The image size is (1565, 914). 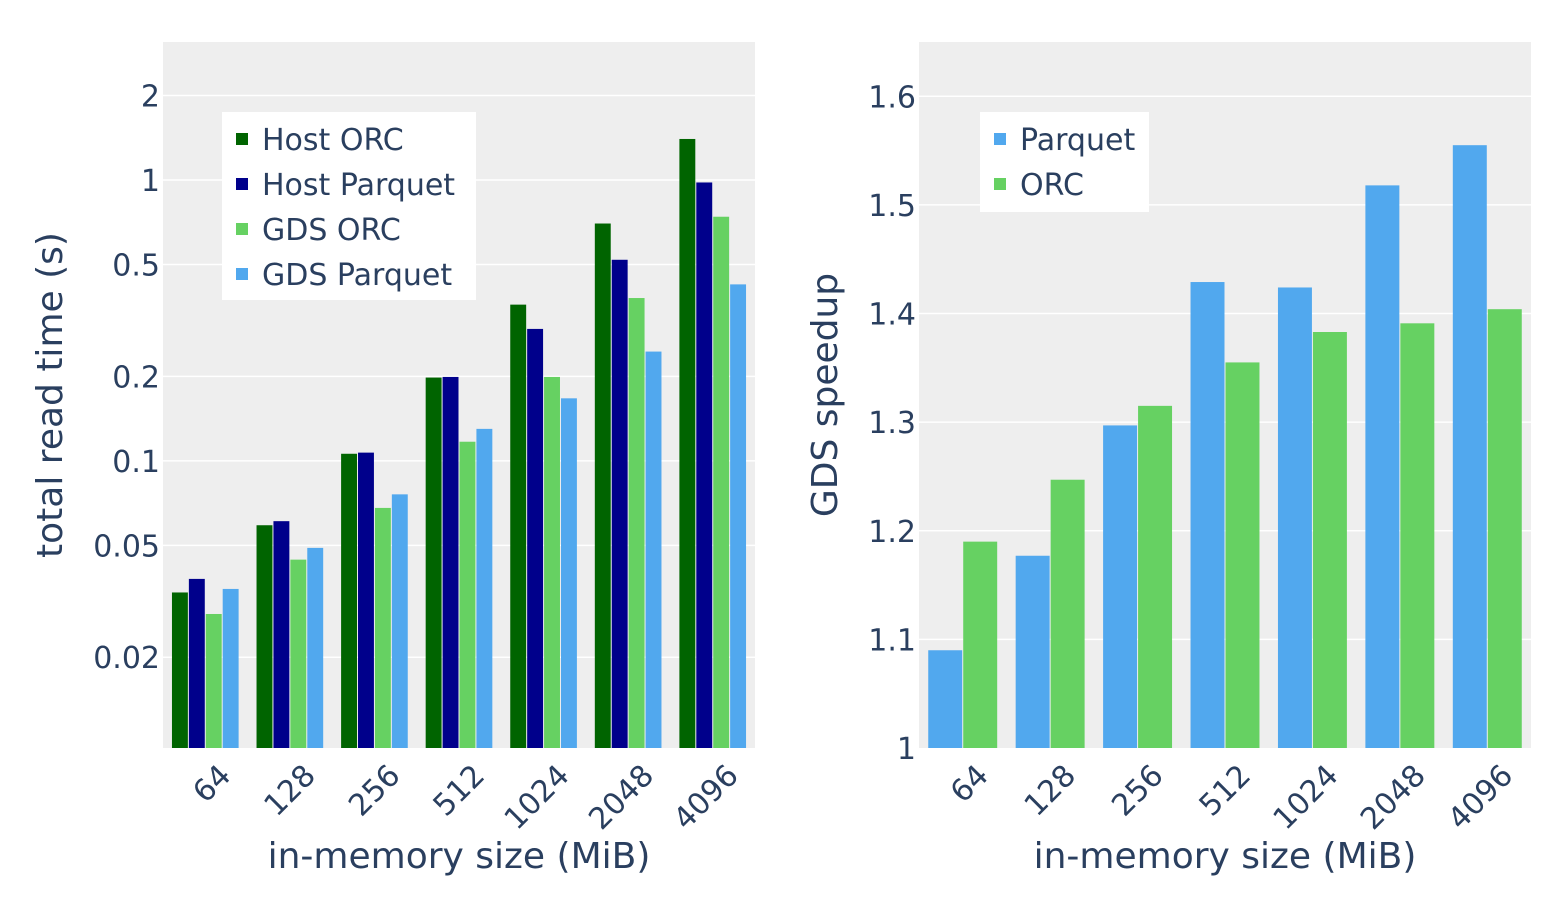 I want to click on y-tick-label: 0.05, so click(x=126, y=546).